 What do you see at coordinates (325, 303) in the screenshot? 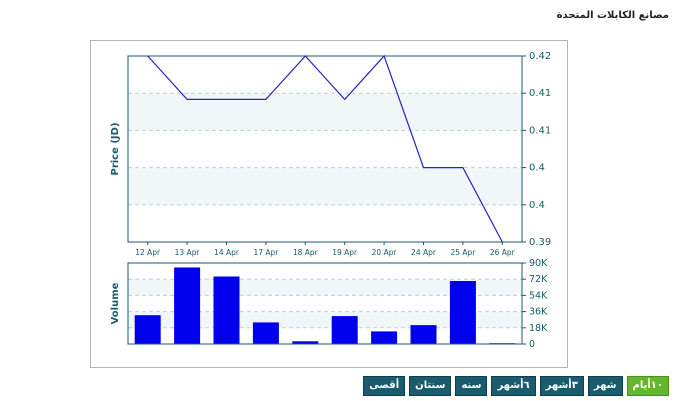
I see `volume-plot-area` at bounding box center [325, 303].